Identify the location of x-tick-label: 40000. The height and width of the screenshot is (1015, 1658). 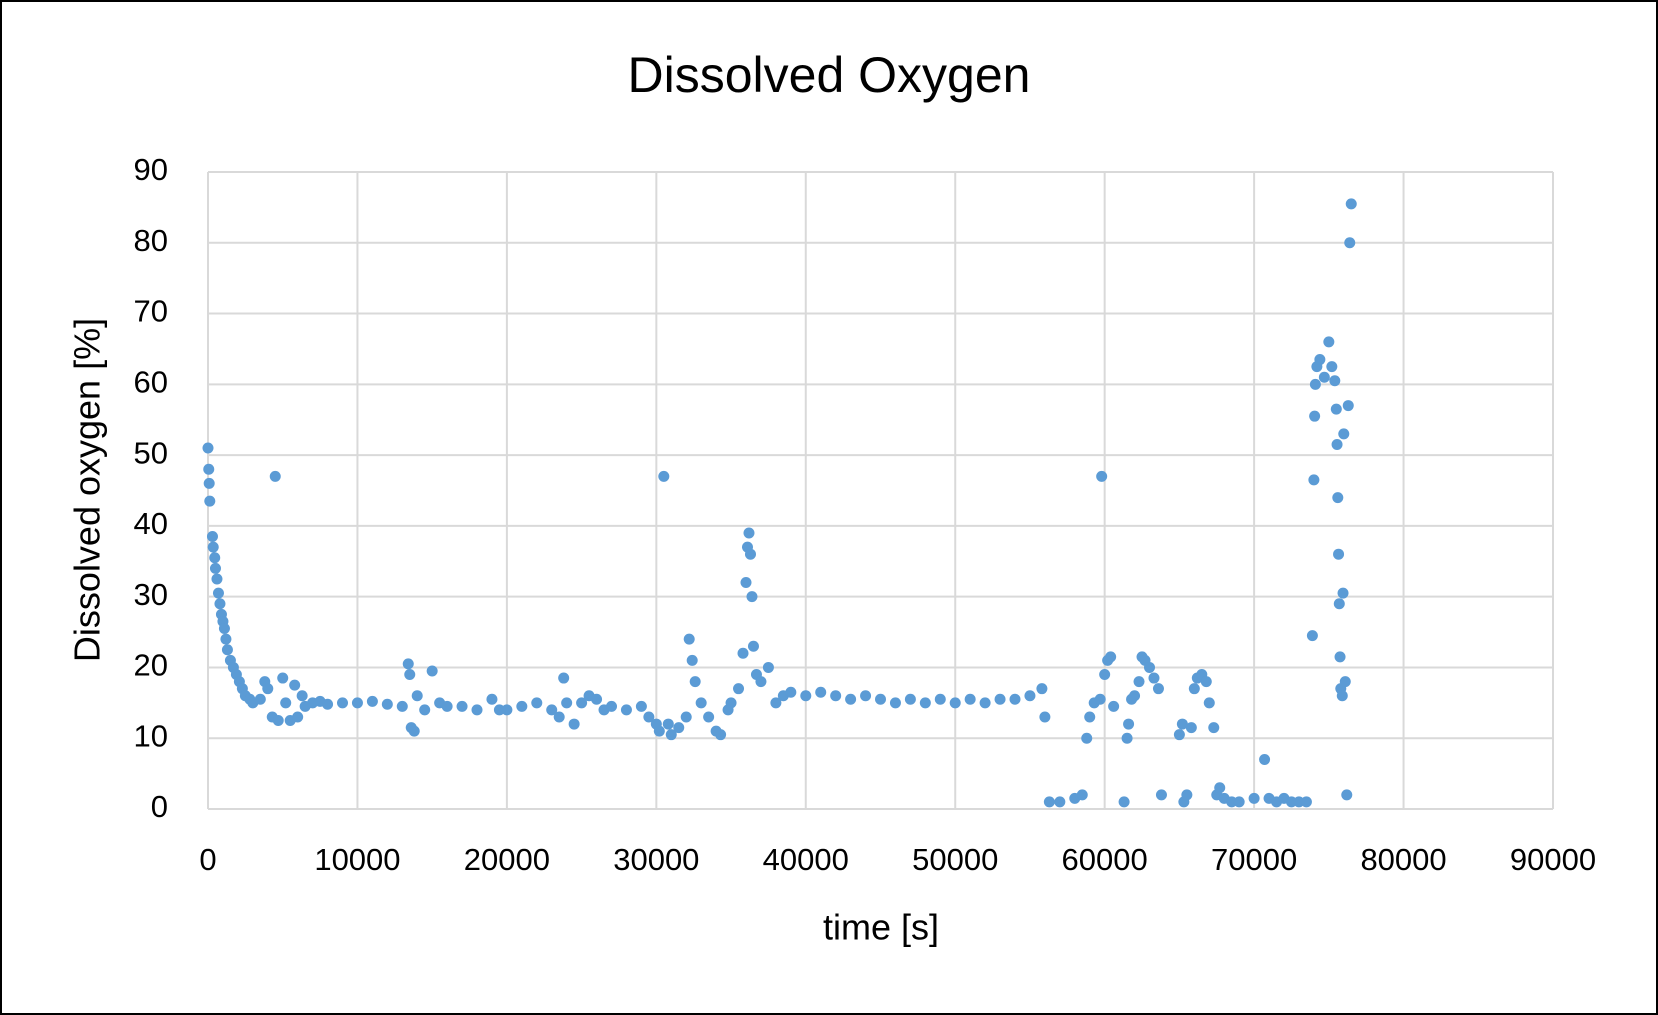
(806, 859).